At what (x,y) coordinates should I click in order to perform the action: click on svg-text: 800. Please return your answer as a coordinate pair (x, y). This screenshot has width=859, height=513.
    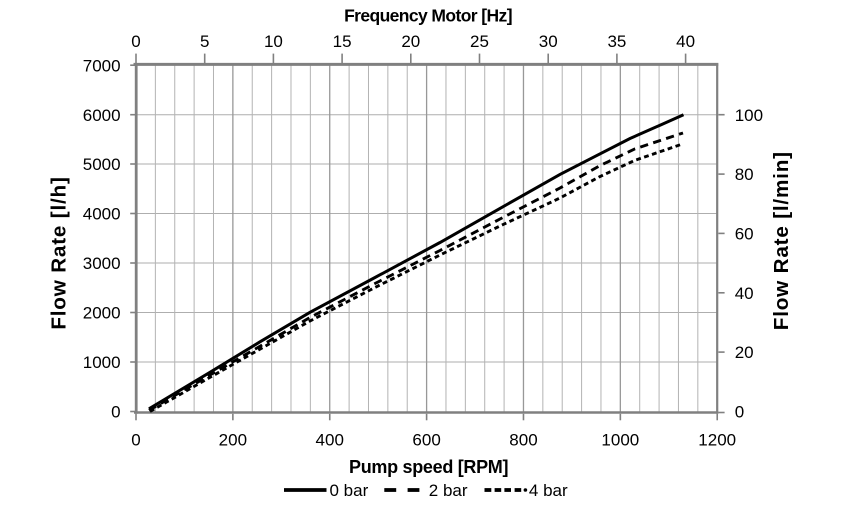
    Looking at the image, I should click on (523, 439).